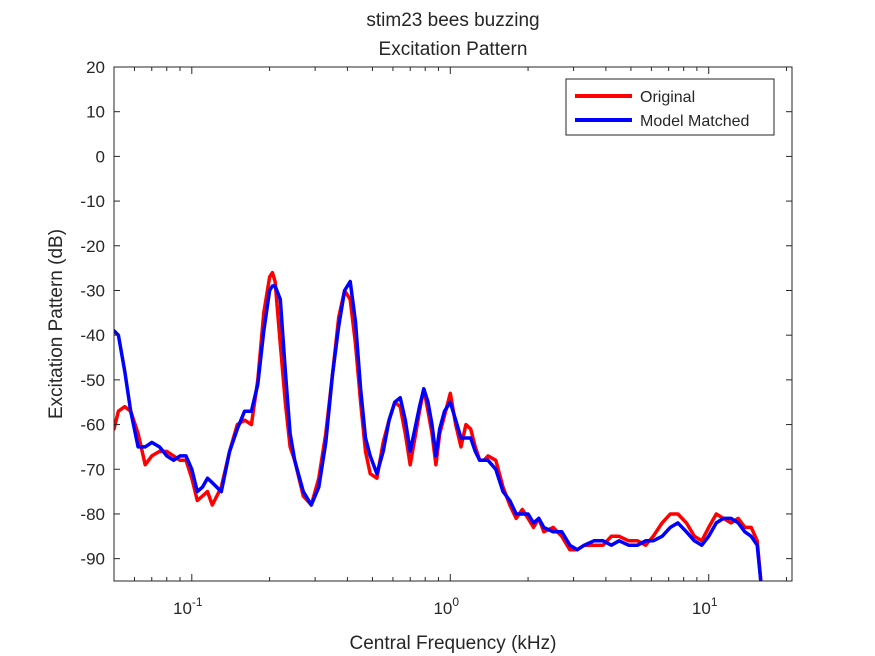  I want to click on y-tick-label: -20, so click(92, 246).